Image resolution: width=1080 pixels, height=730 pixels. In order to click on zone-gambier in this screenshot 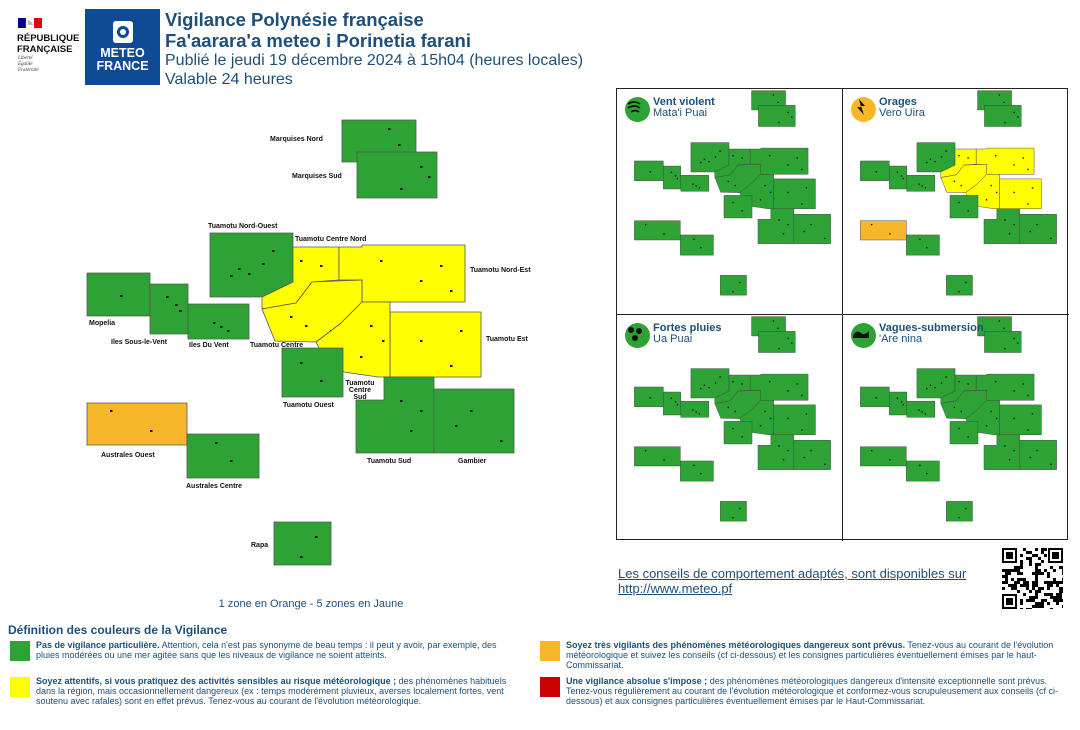, I will do `click(474, 421)`.